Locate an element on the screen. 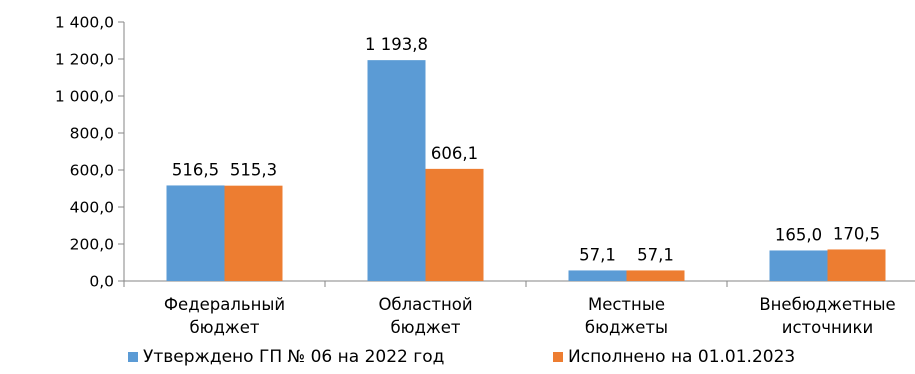 Image resolution: width=915 pixels, height=374 pixels. y-tick-label: 200,0 is located at coordinates (92, 245).